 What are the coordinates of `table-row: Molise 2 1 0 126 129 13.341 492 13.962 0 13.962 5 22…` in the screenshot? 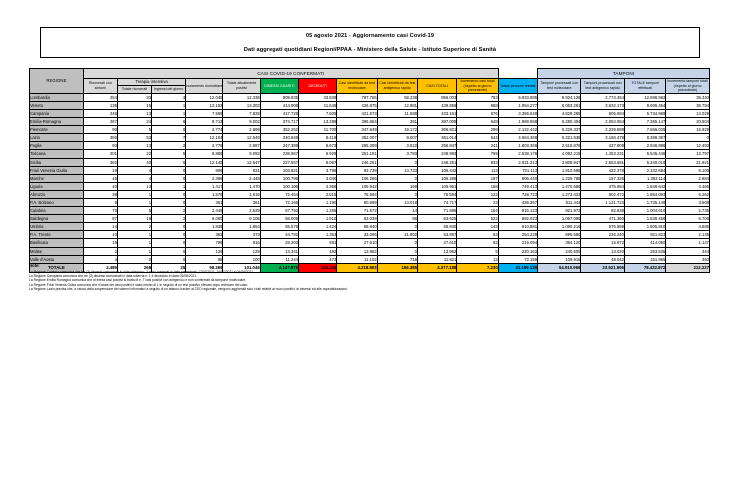 It's located at (369, 251).